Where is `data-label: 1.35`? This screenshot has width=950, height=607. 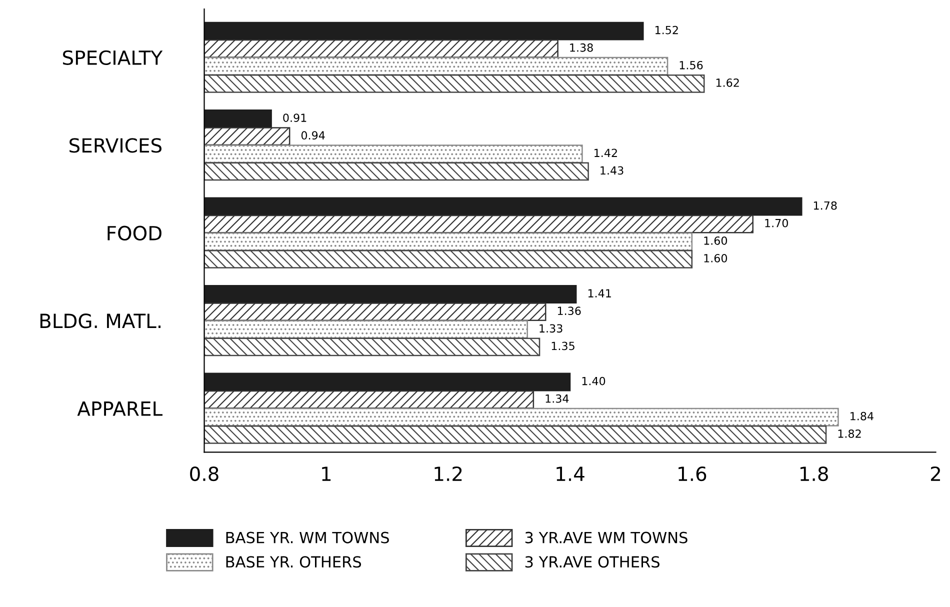
data-label: 1.35 is located at coordinates (563, 346).